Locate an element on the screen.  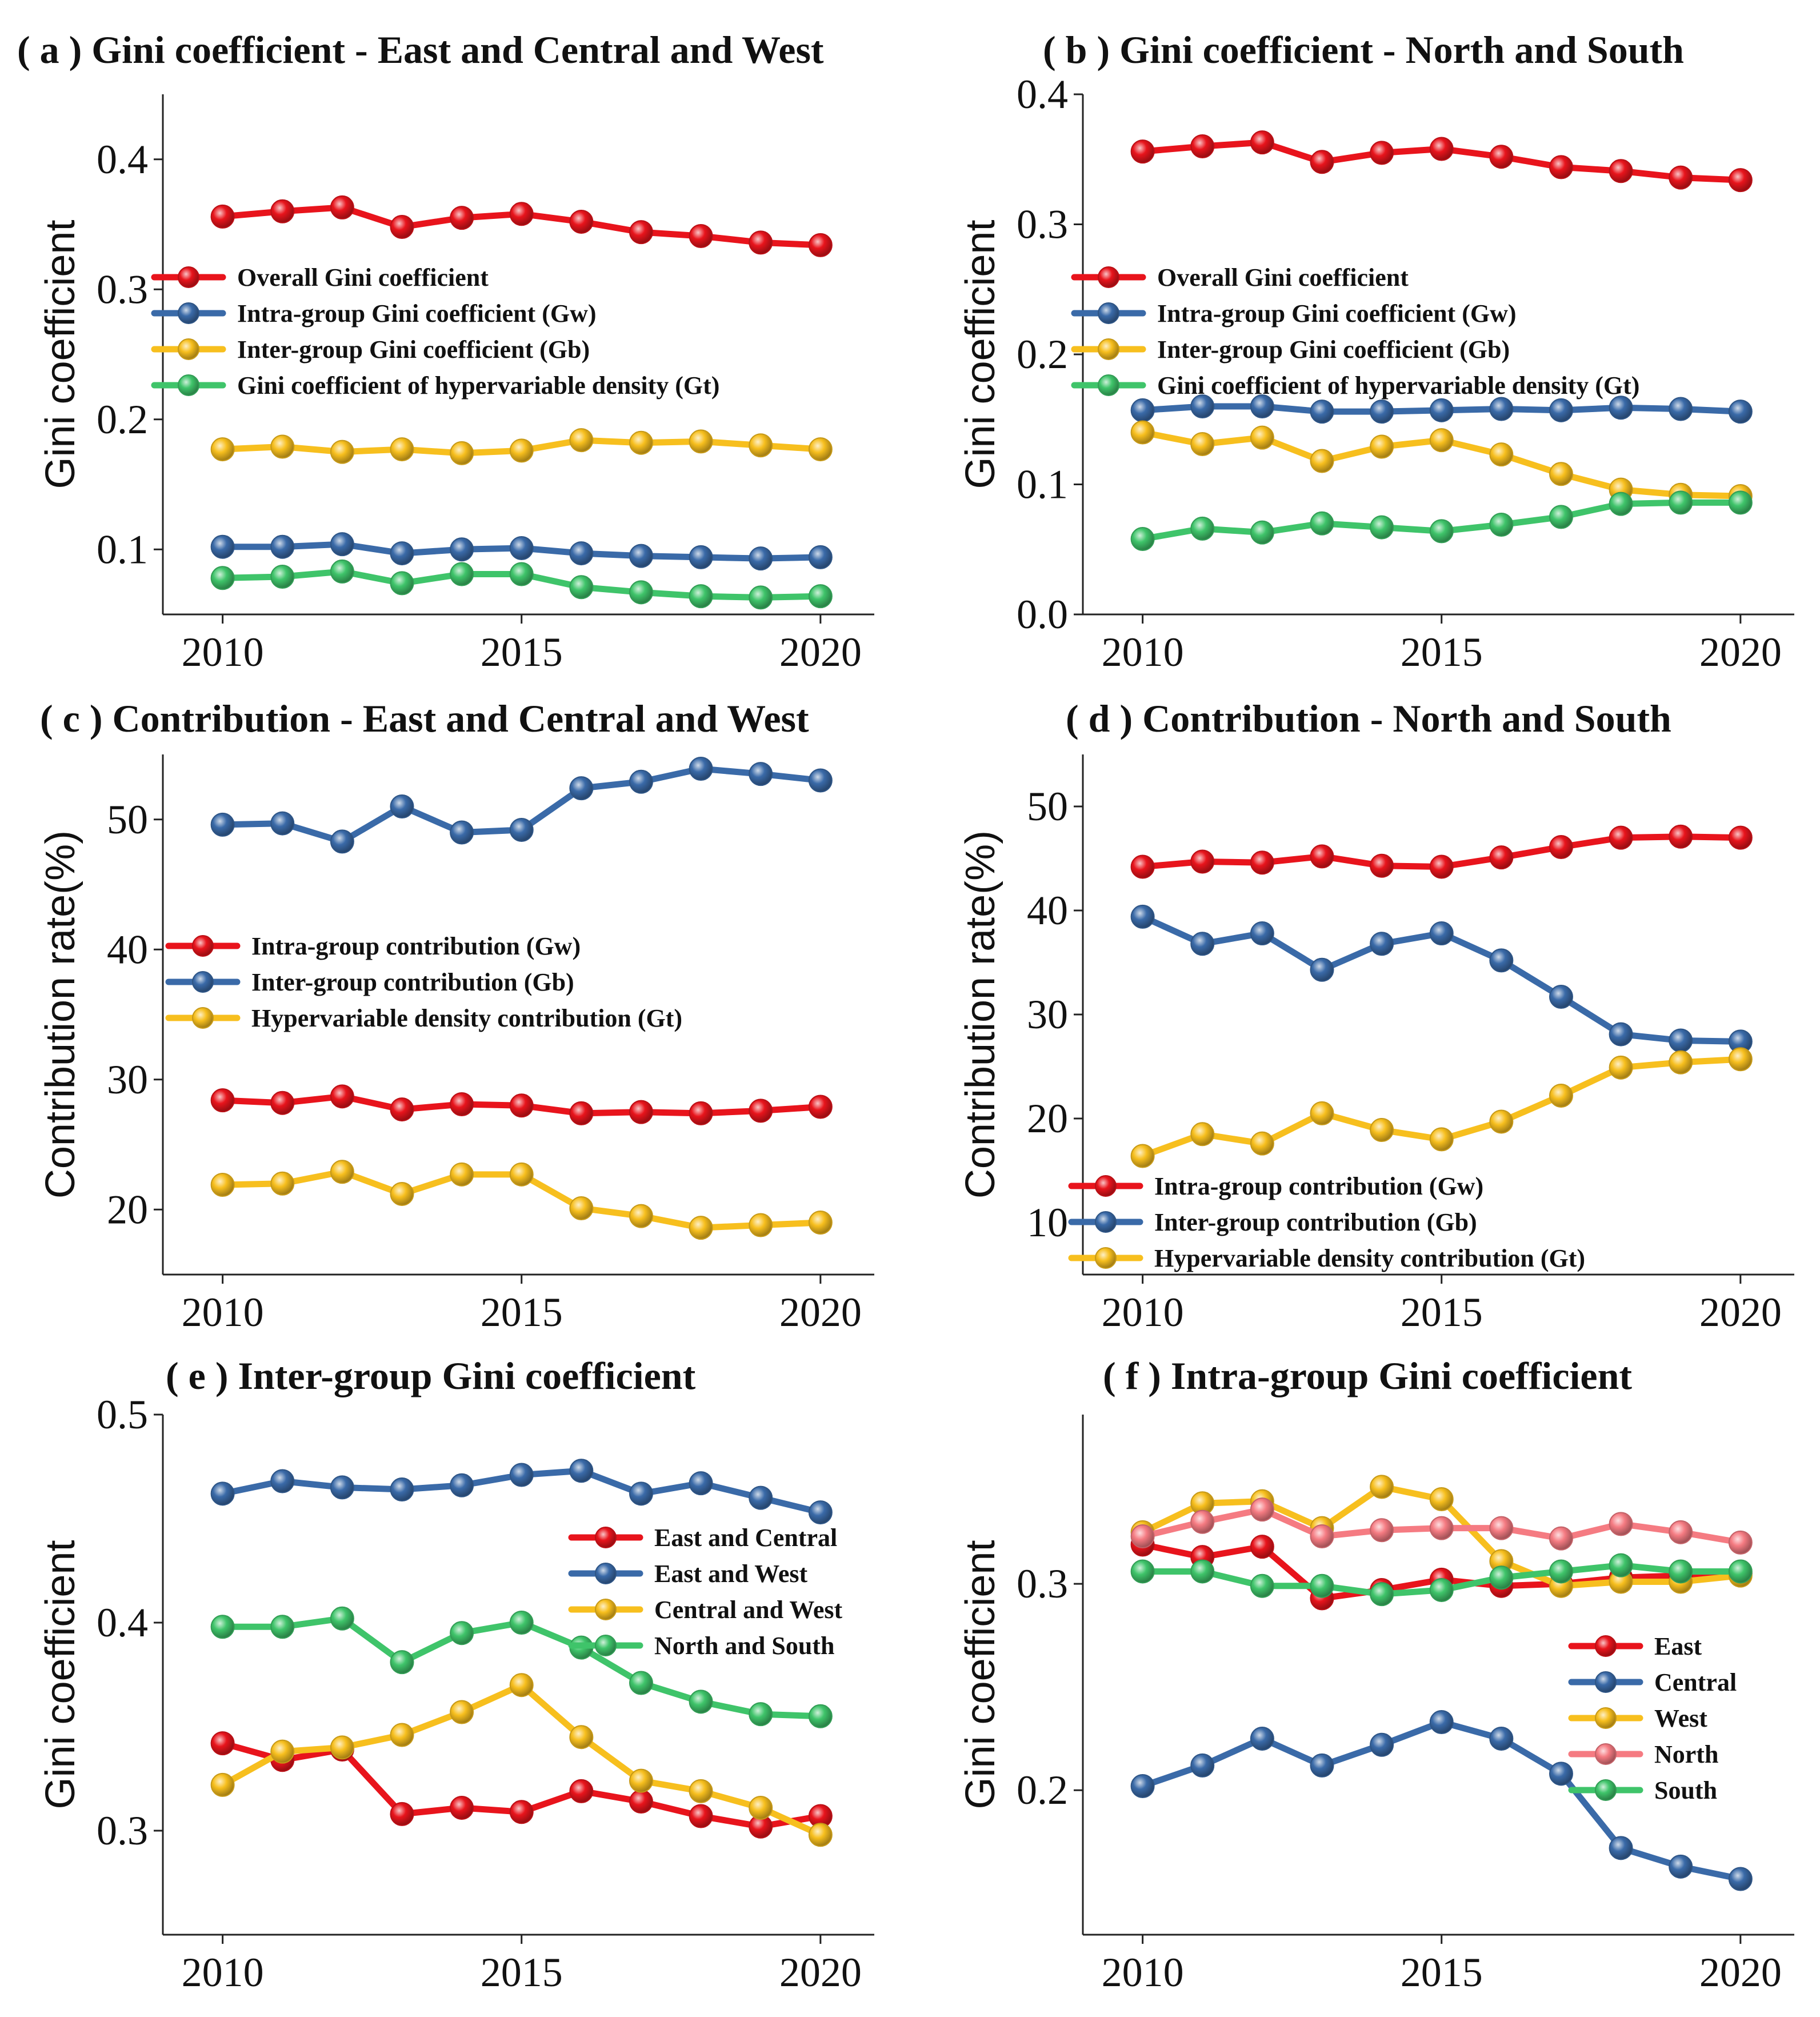
series-overall-gini-coefficient is located at coordinates (521, 226).